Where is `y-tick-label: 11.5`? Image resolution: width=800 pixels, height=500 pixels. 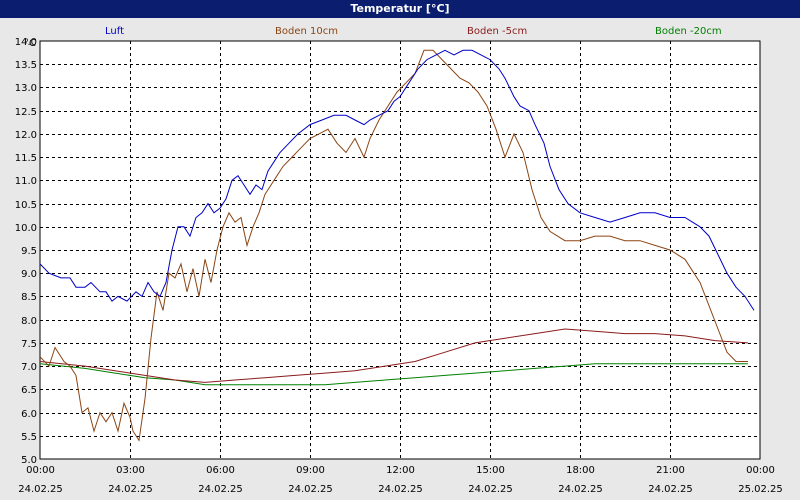 y-tick-label: 11.5 is located at coordinates (26, 158).